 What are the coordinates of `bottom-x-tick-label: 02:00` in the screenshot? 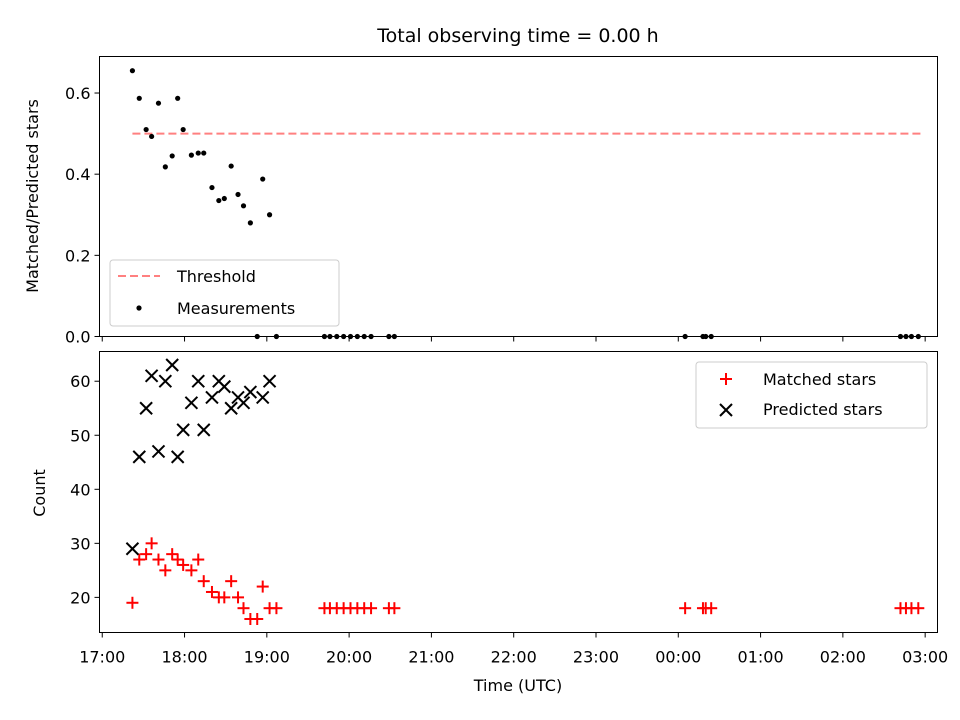 It's located at (843, 657).